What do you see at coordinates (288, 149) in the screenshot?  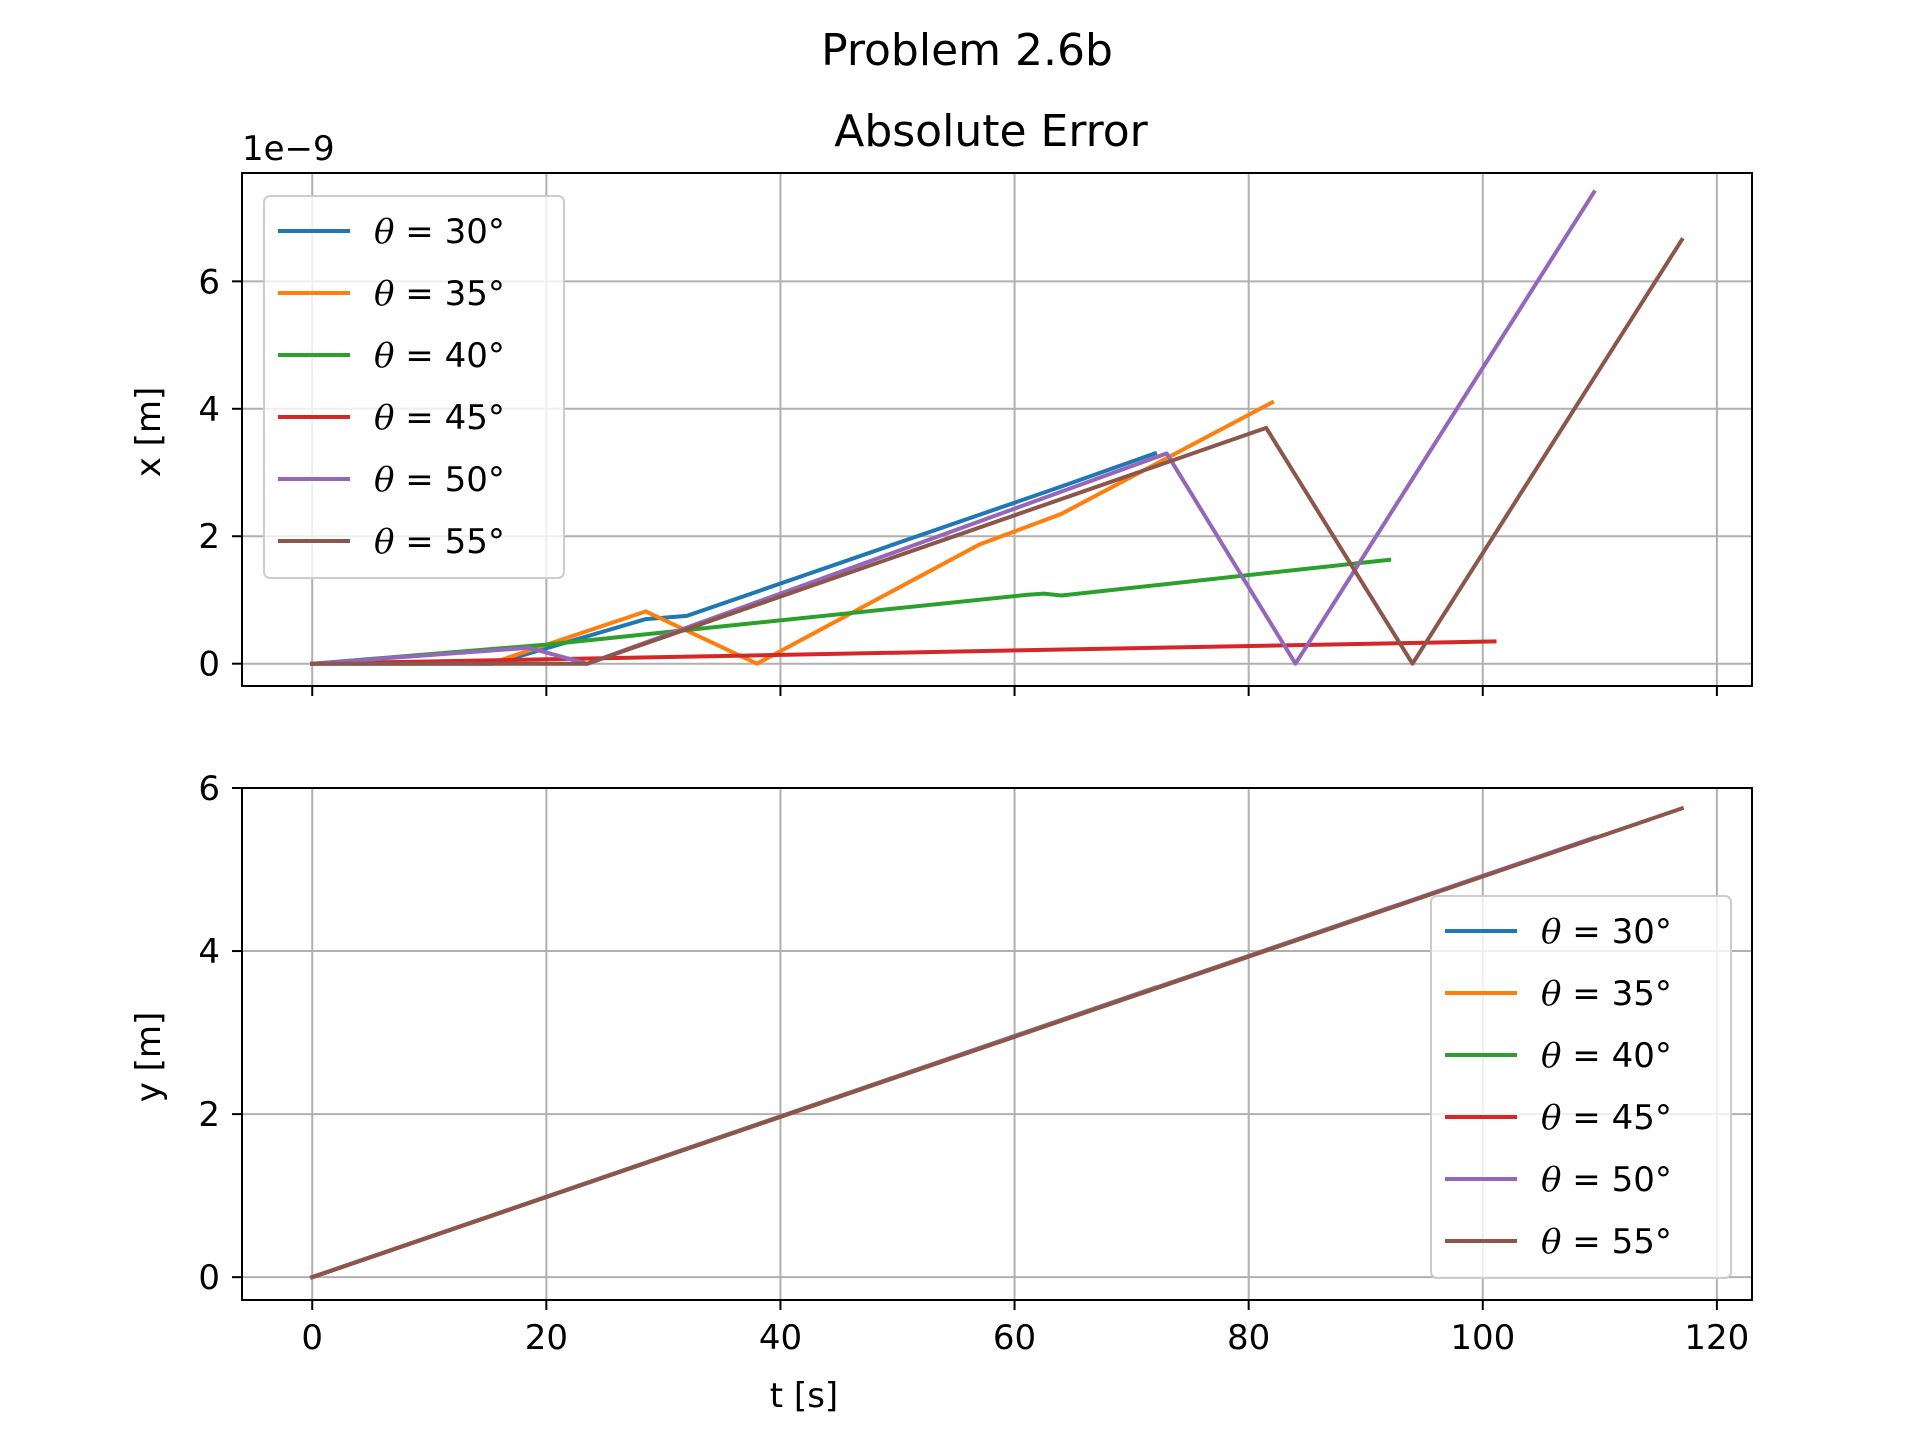 I see `top-plot-offset-text: 1e−9` at bounding box center [288, 149].